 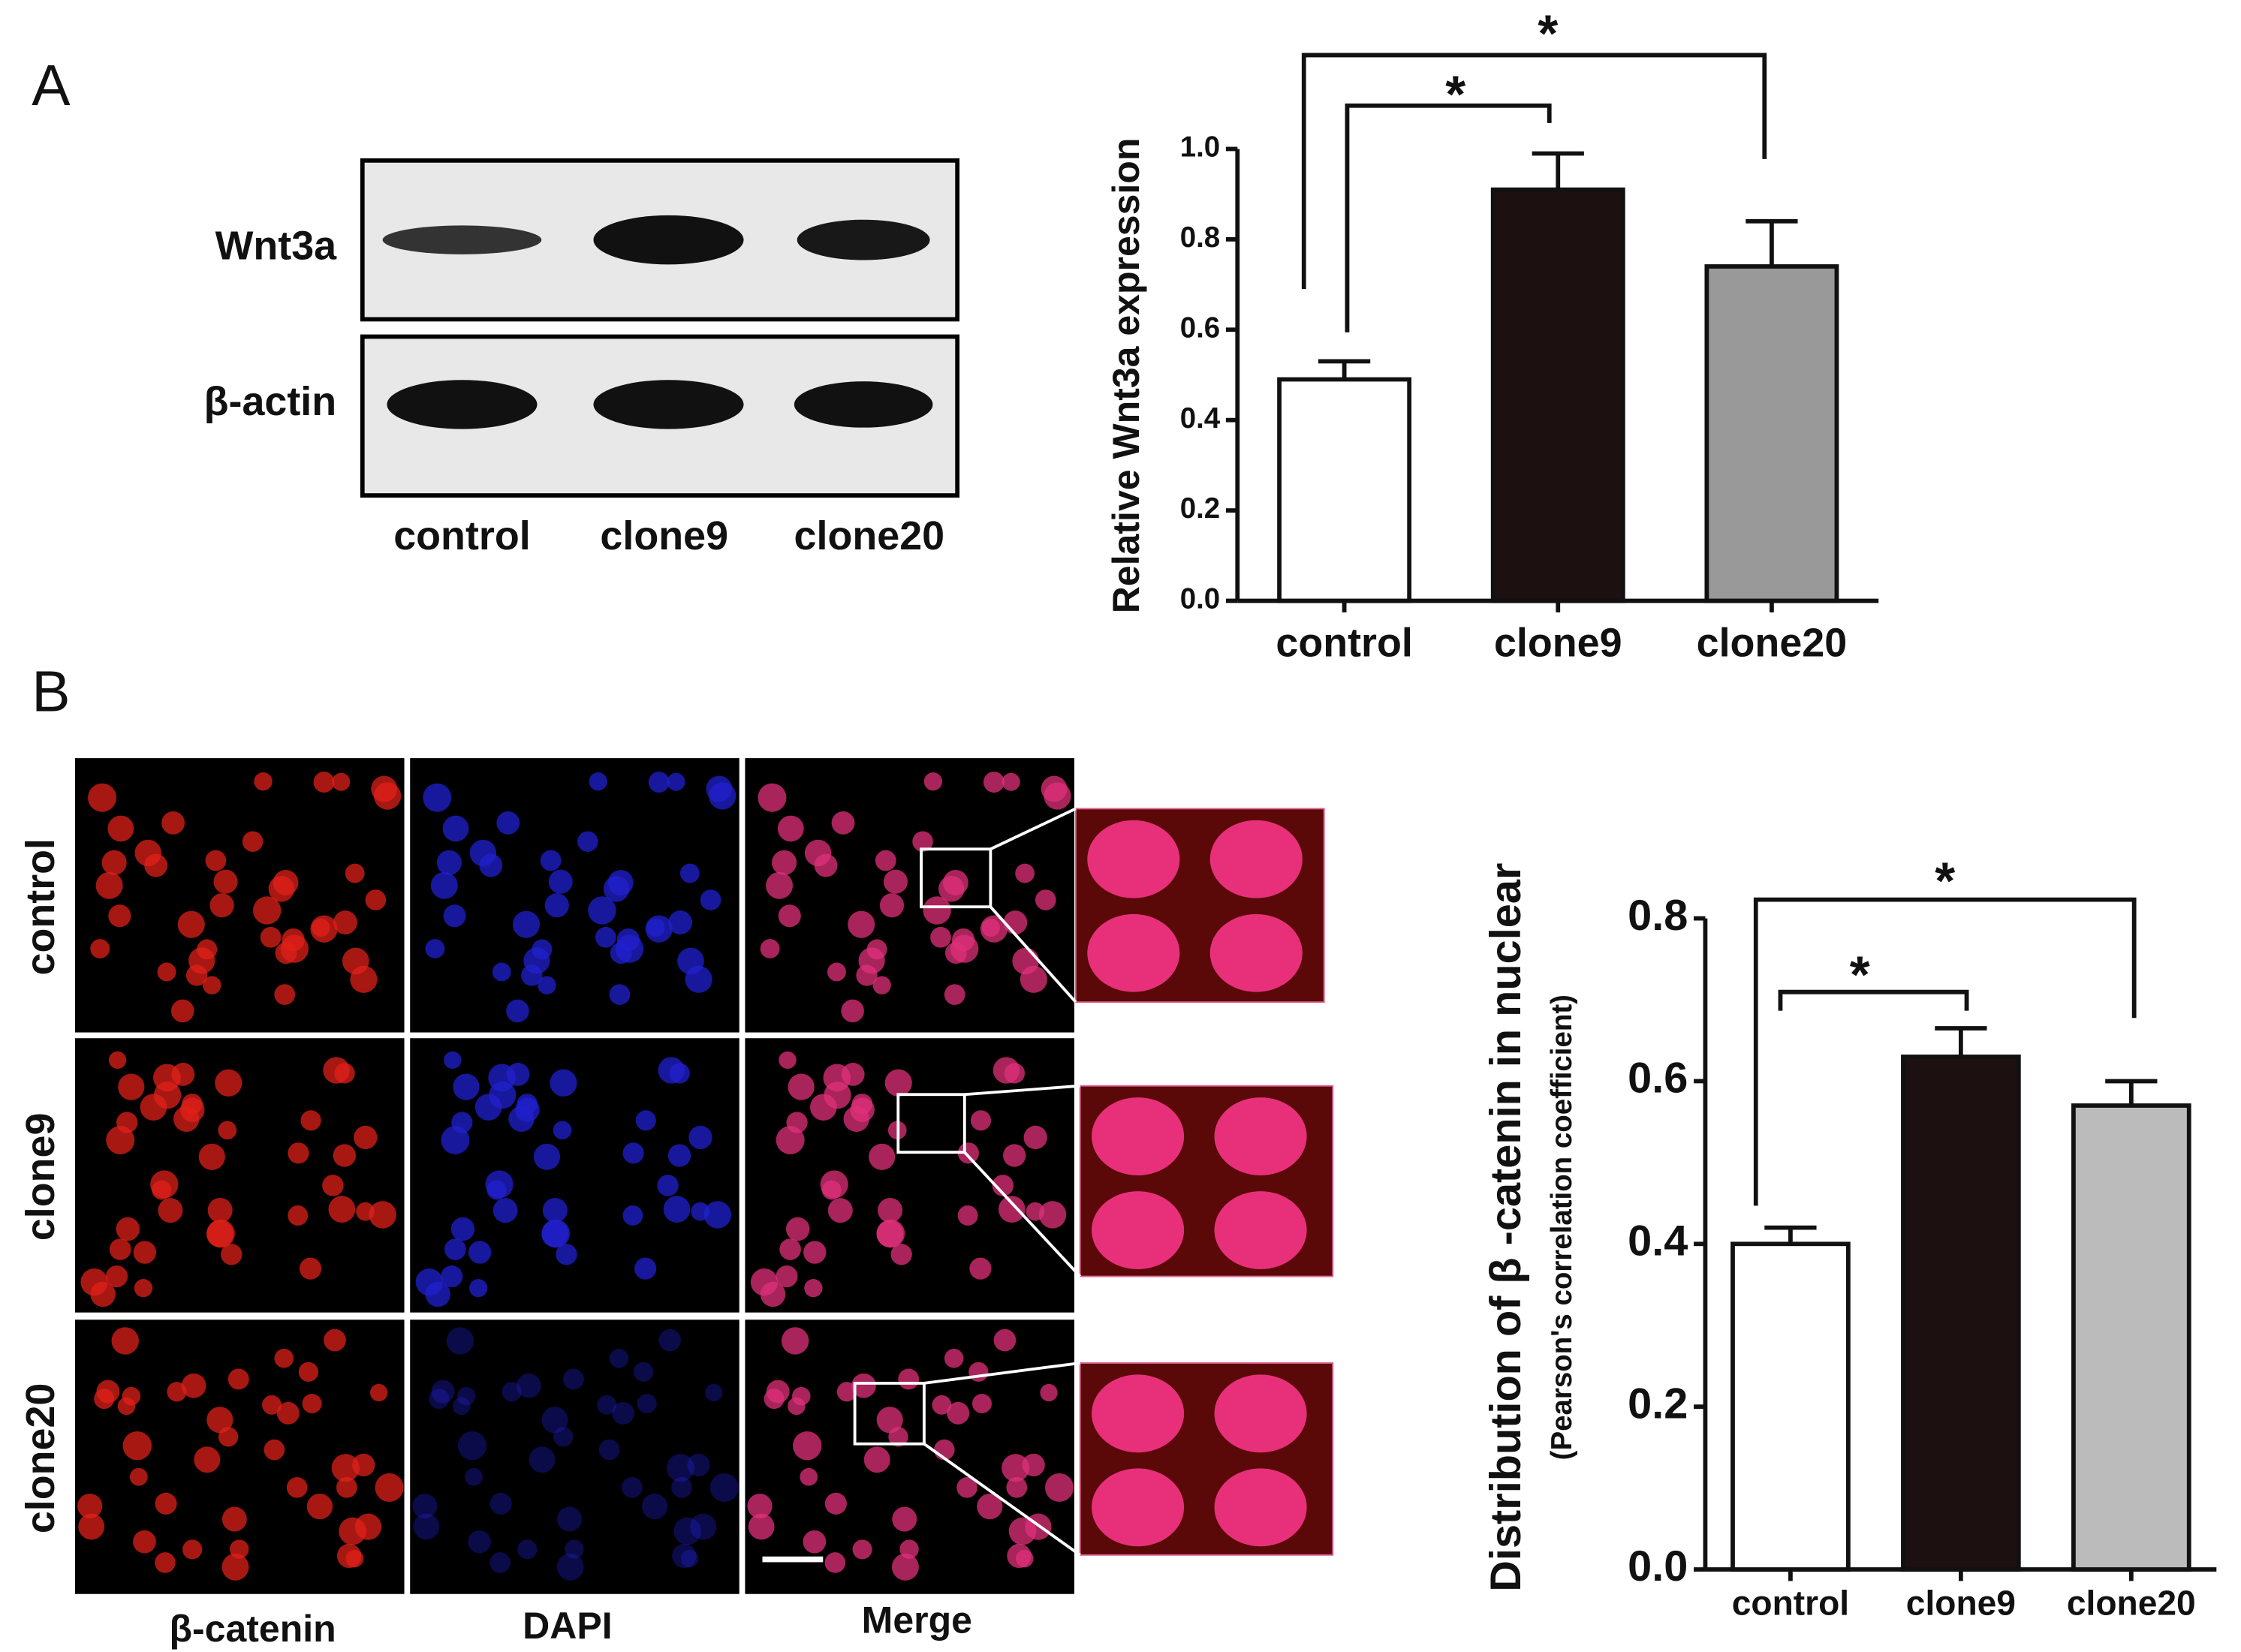 What do you see at coordinates (40, 907) in the screenshot?
I see `micro-row-label: control` at bounding box center [40, 907].